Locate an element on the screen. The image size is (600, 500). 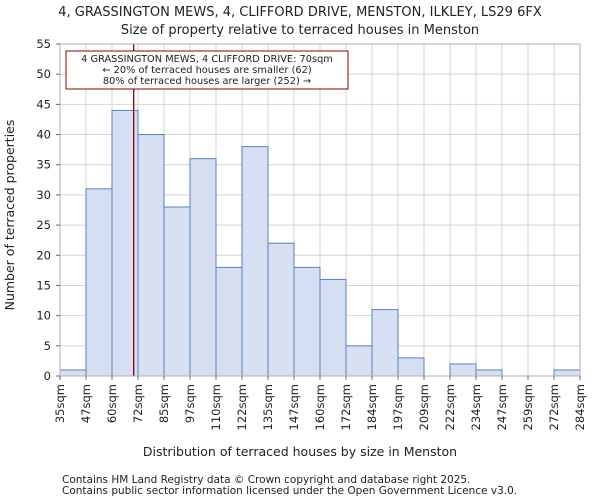
bar-110sqm is located at coordinates (229, 321).